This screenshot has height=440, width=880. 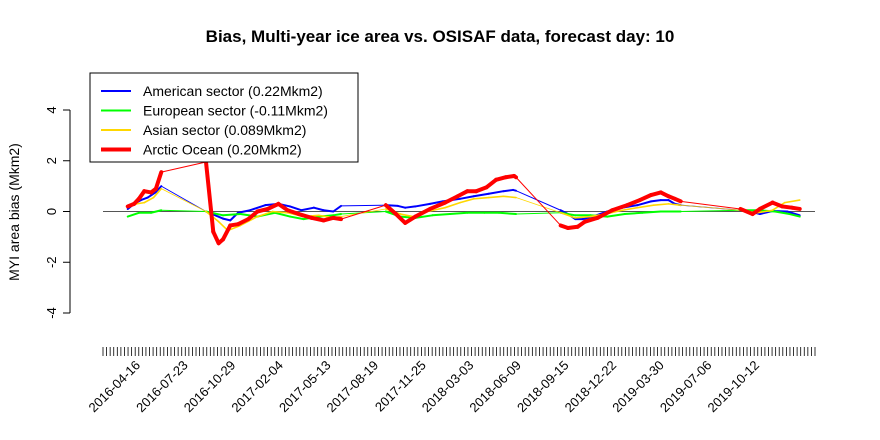 I want to click on legend-box, so click(x=224, y=117).